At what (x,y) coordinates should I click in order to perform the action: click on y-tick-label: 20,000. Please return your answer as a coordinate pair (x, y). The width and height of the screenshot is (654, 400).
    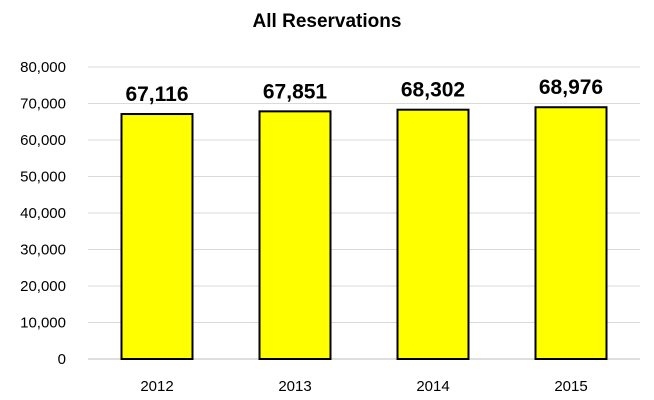
    Looking at the image, I should click on (43, 286).